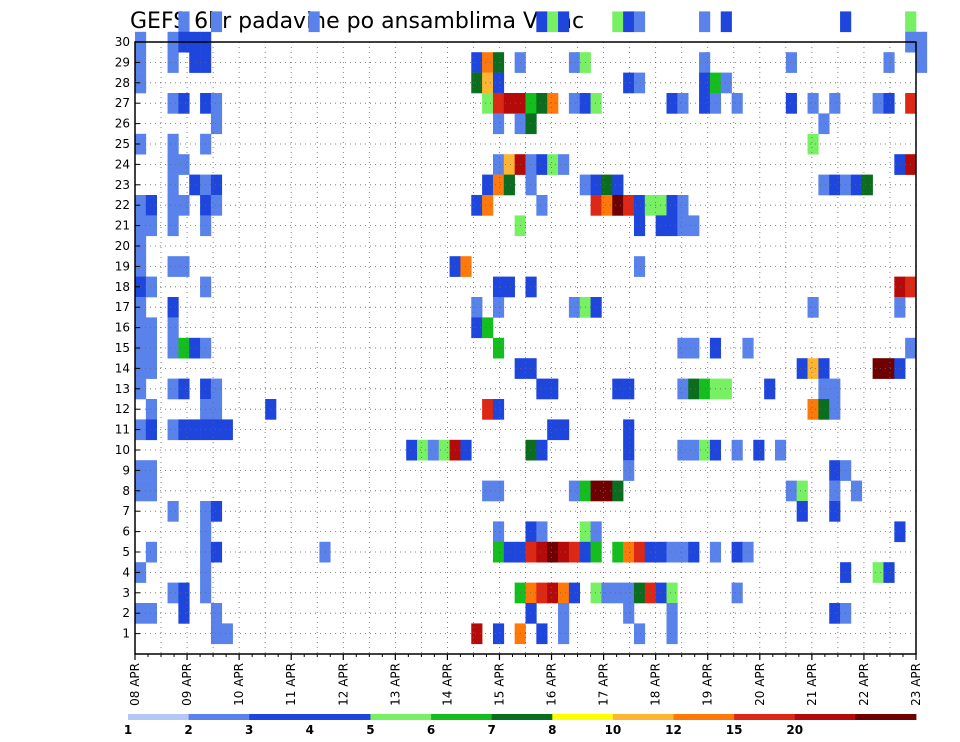 The height and width of the screenshot is (742, 960). I want to click on y-tick-label: 27, so click(122, 103).